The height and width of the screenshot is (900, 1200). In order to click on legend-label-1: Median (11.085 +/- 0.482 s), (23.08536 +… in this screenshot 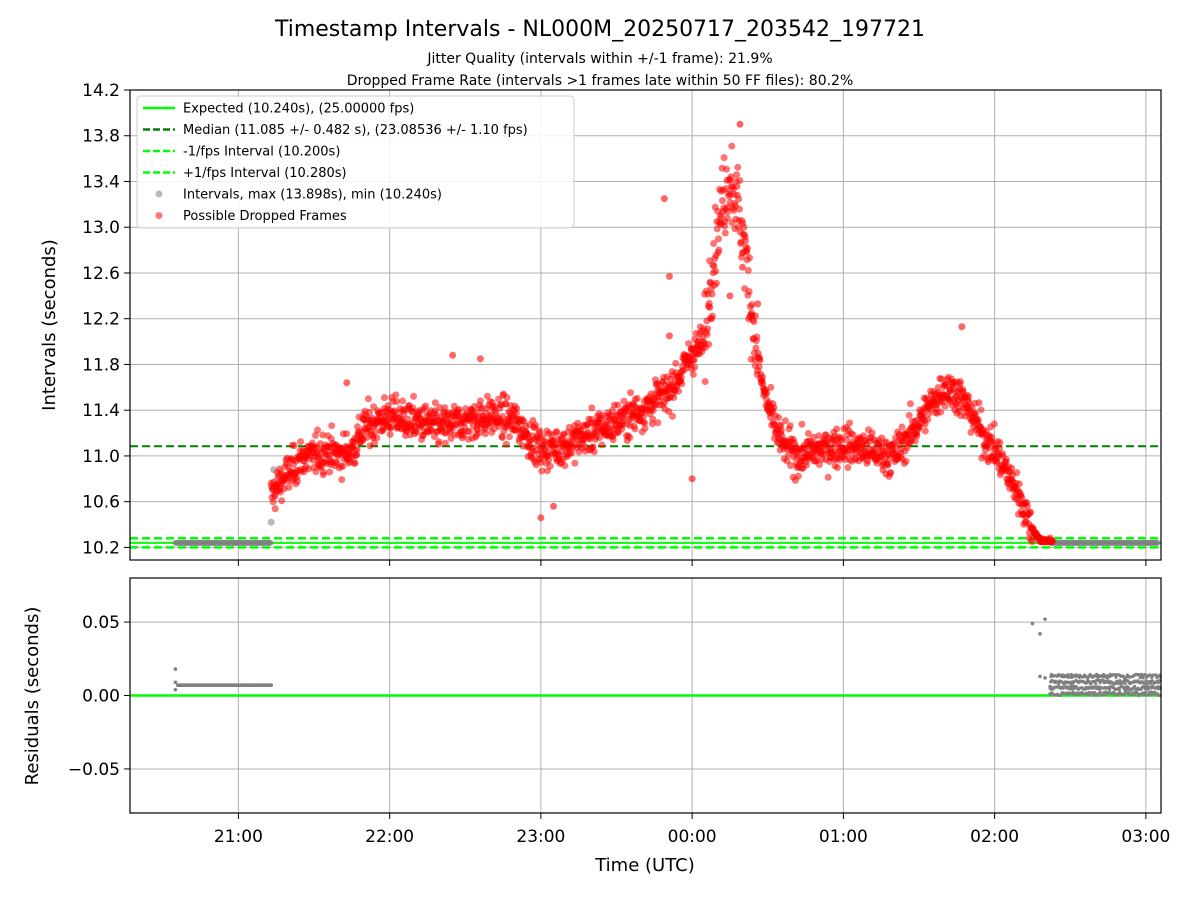, I will do `click(355, 130)`.